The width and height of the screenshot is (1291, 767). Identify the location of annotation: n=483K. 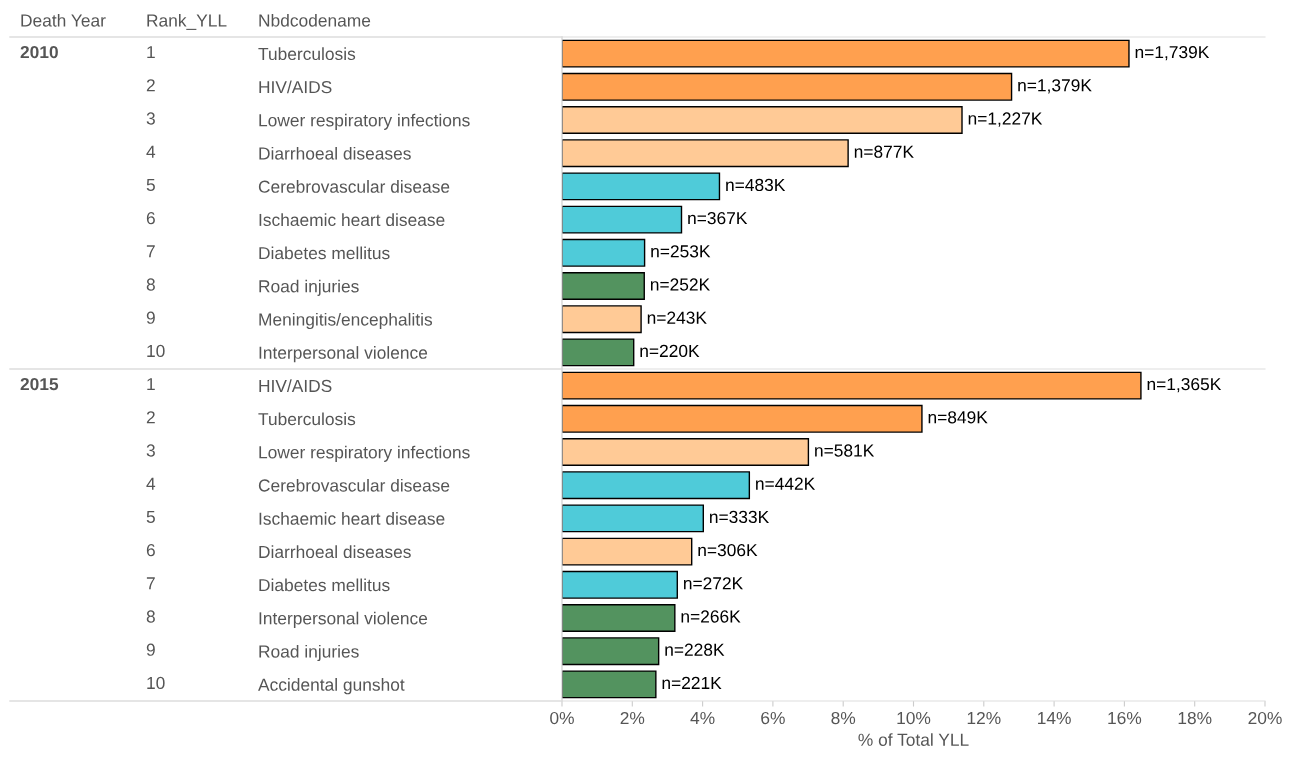
(756, 185).